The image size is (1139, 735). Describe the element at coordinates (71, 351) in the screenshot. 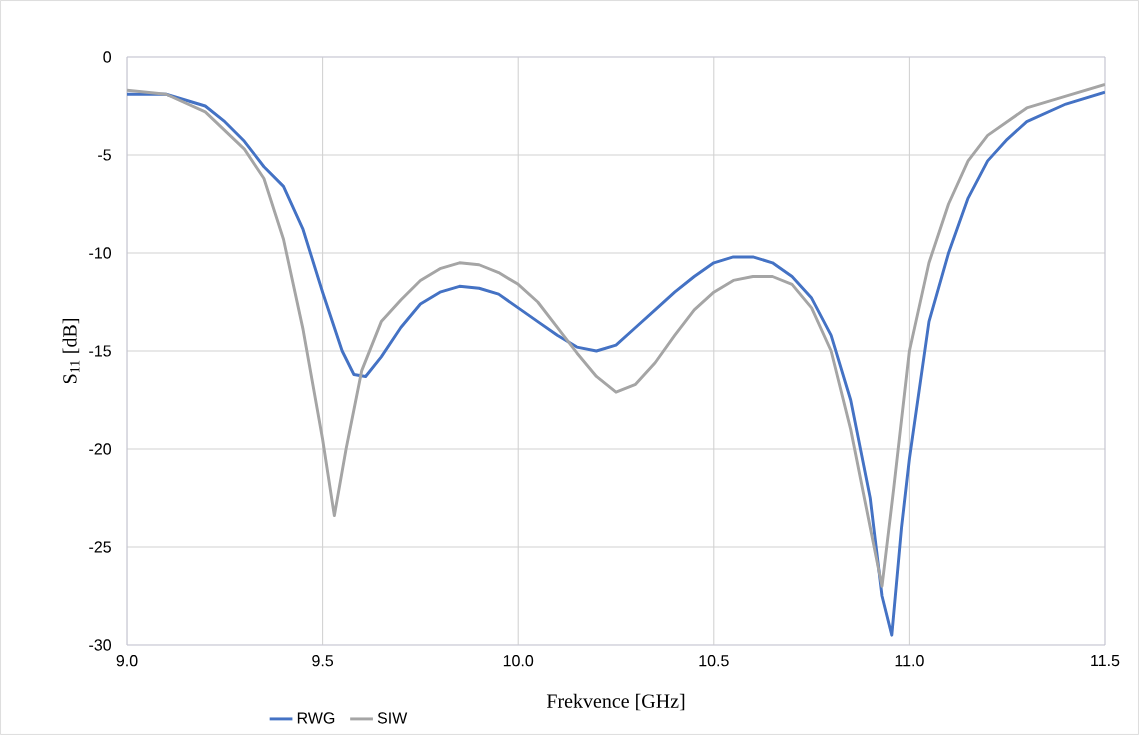

I see `y-axis-title: S$_{11}$ [dB]` at that location.